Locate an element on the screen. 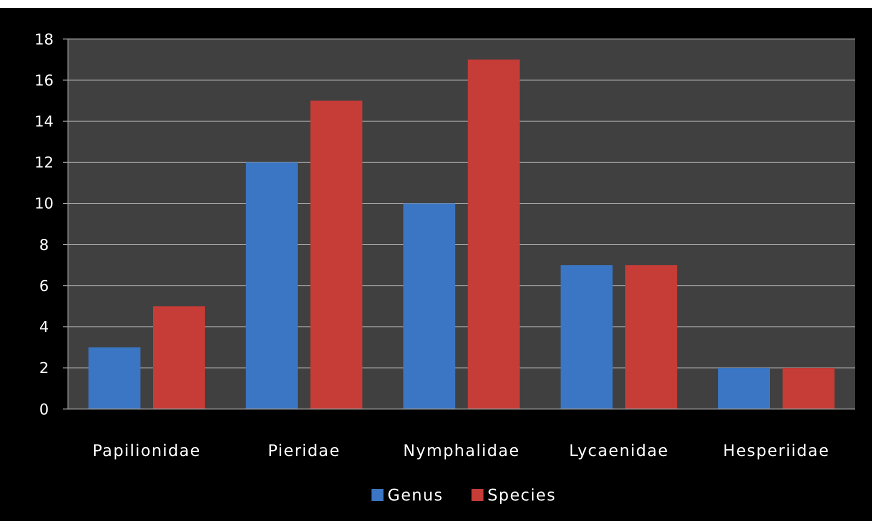 The image size is (872, 521). y-tick-label: 14 is located at coordinates (44, 121).